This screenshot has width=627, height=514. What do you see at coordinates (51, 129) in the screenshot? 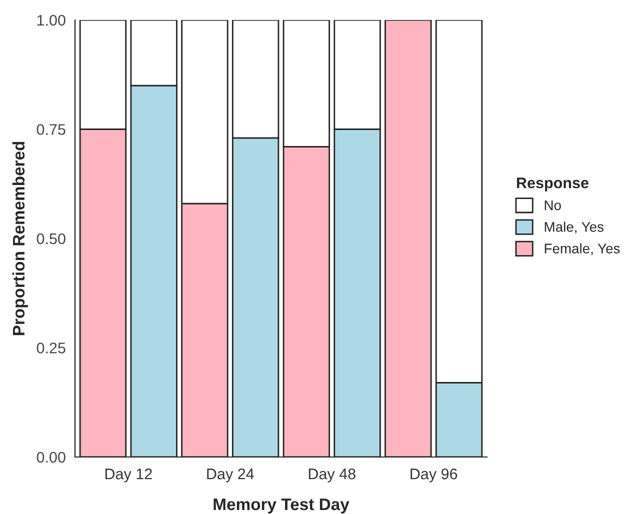
I see `y-tick-label: 0.75` at bounding box center [51, 129].